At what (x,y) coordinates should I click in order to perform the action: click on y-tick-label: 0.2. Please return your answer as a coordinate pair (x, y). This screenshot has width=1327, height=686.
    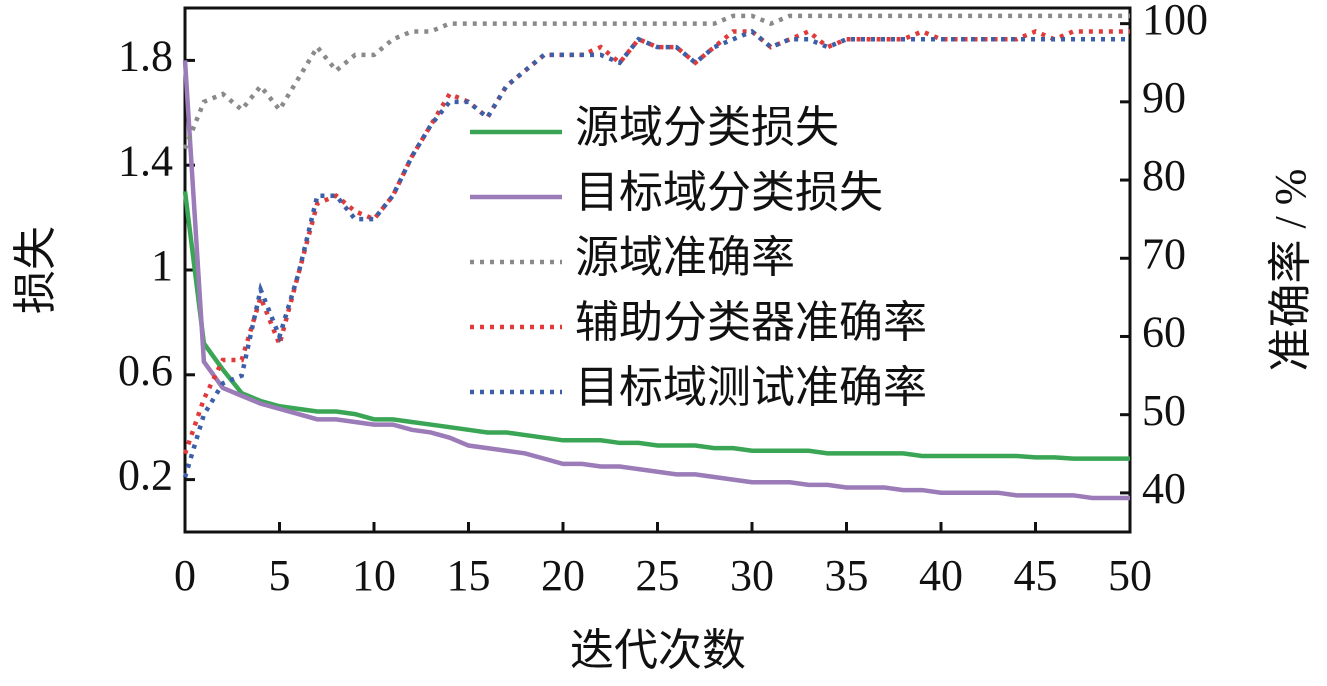
    Looking at the image, I should click on (145, 475).